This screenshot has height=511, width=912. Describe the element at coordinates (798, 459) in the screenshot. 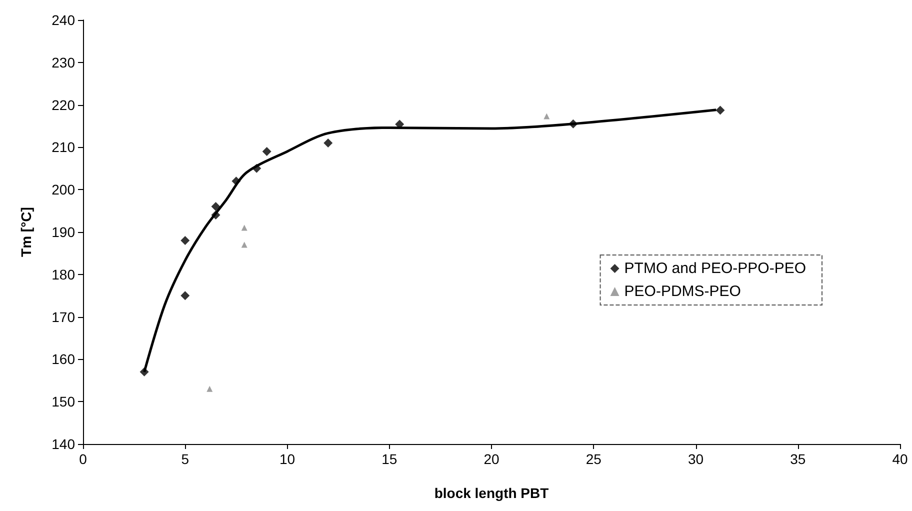

I see `x-tick-label: 35` at that location.